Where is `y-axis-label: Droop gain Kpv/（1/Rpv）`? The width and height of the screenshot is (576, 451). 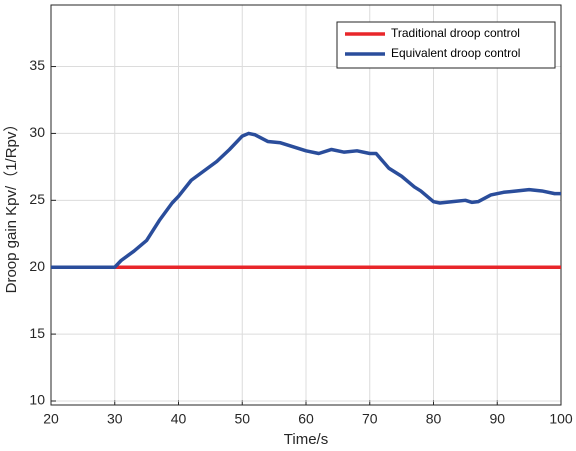
y-axis-label: Droop gain Kpv/（1/Rpv） is located at coordinates (11, 205).